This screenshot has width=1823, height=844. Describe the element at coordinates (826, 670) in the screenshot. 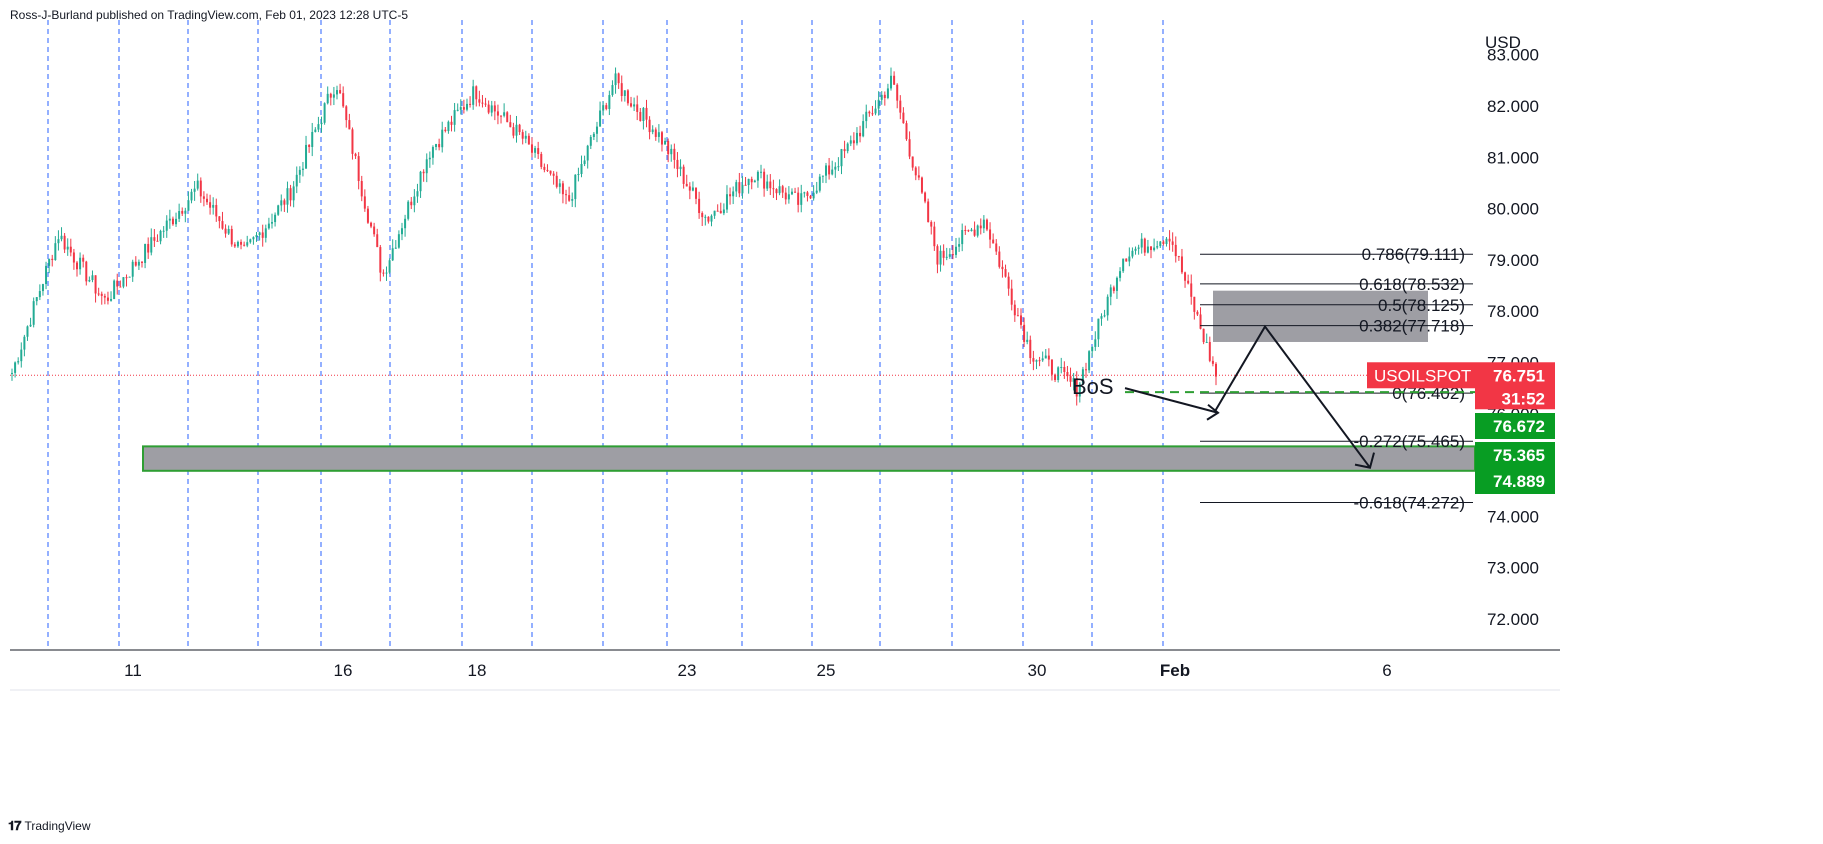

I see `x-tick-label: 25` at that location.